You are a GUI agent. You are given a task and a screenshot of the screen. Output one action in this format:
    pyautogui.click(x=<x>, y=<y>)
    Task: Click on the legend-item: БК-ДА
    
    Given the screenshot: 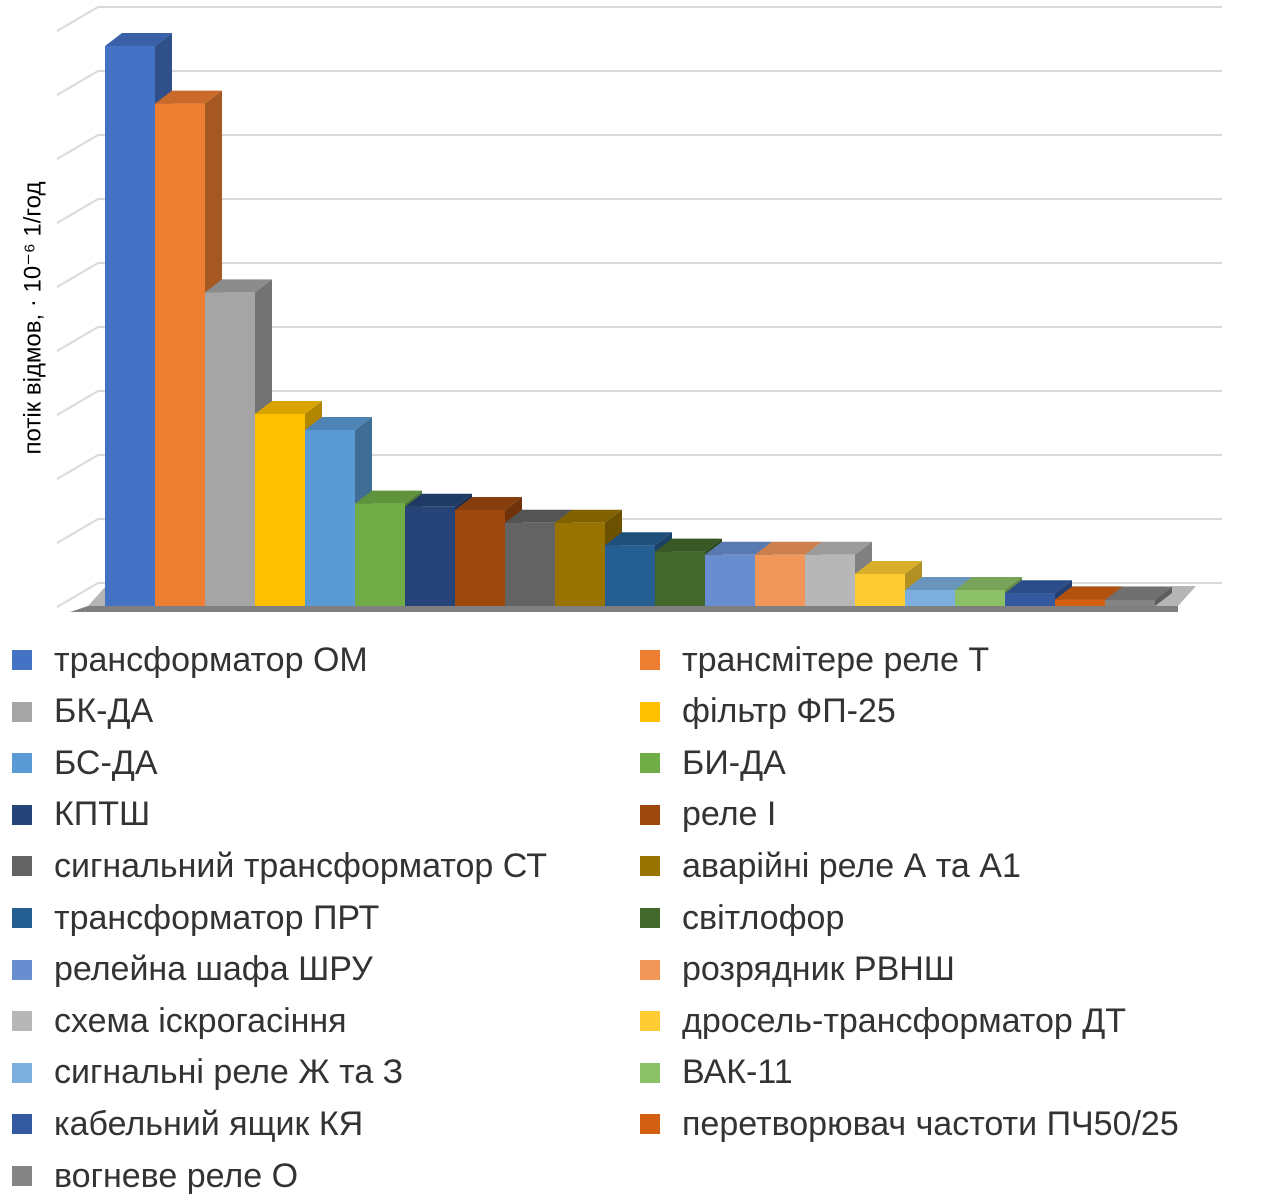 What is the action you would take?
    pyautogui.click(x=82, y=712)
    